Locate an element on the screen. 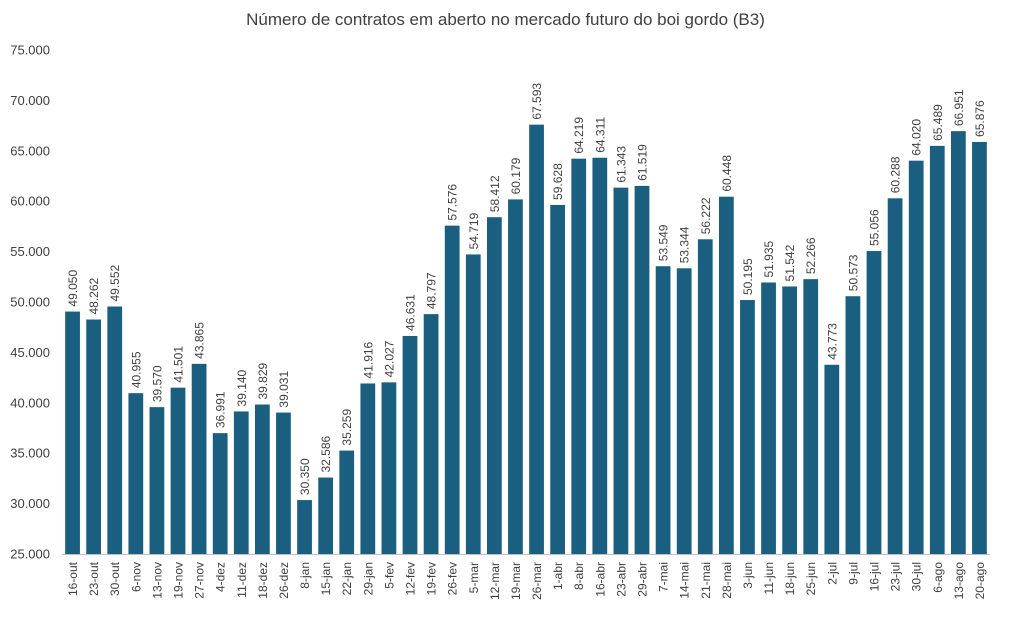  y-tick-label: 60.000 is located at coordinates (30, 201).